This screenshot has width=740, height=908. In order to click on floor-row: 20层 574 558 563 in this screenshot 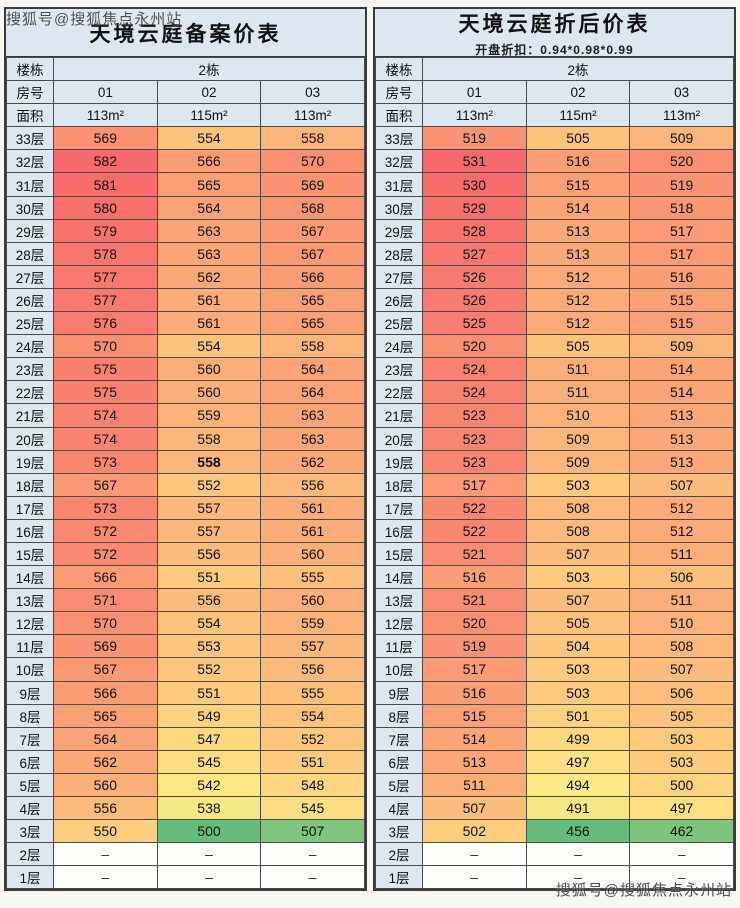, I will do `click(185, 438)`.